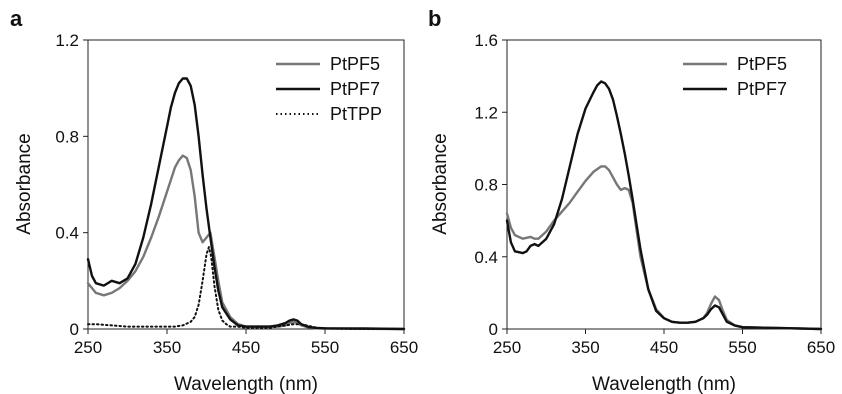 The image size is (842, 394). I want to click on y-ticks: 0 0.4 0.8 1.2, so click(71, 185).